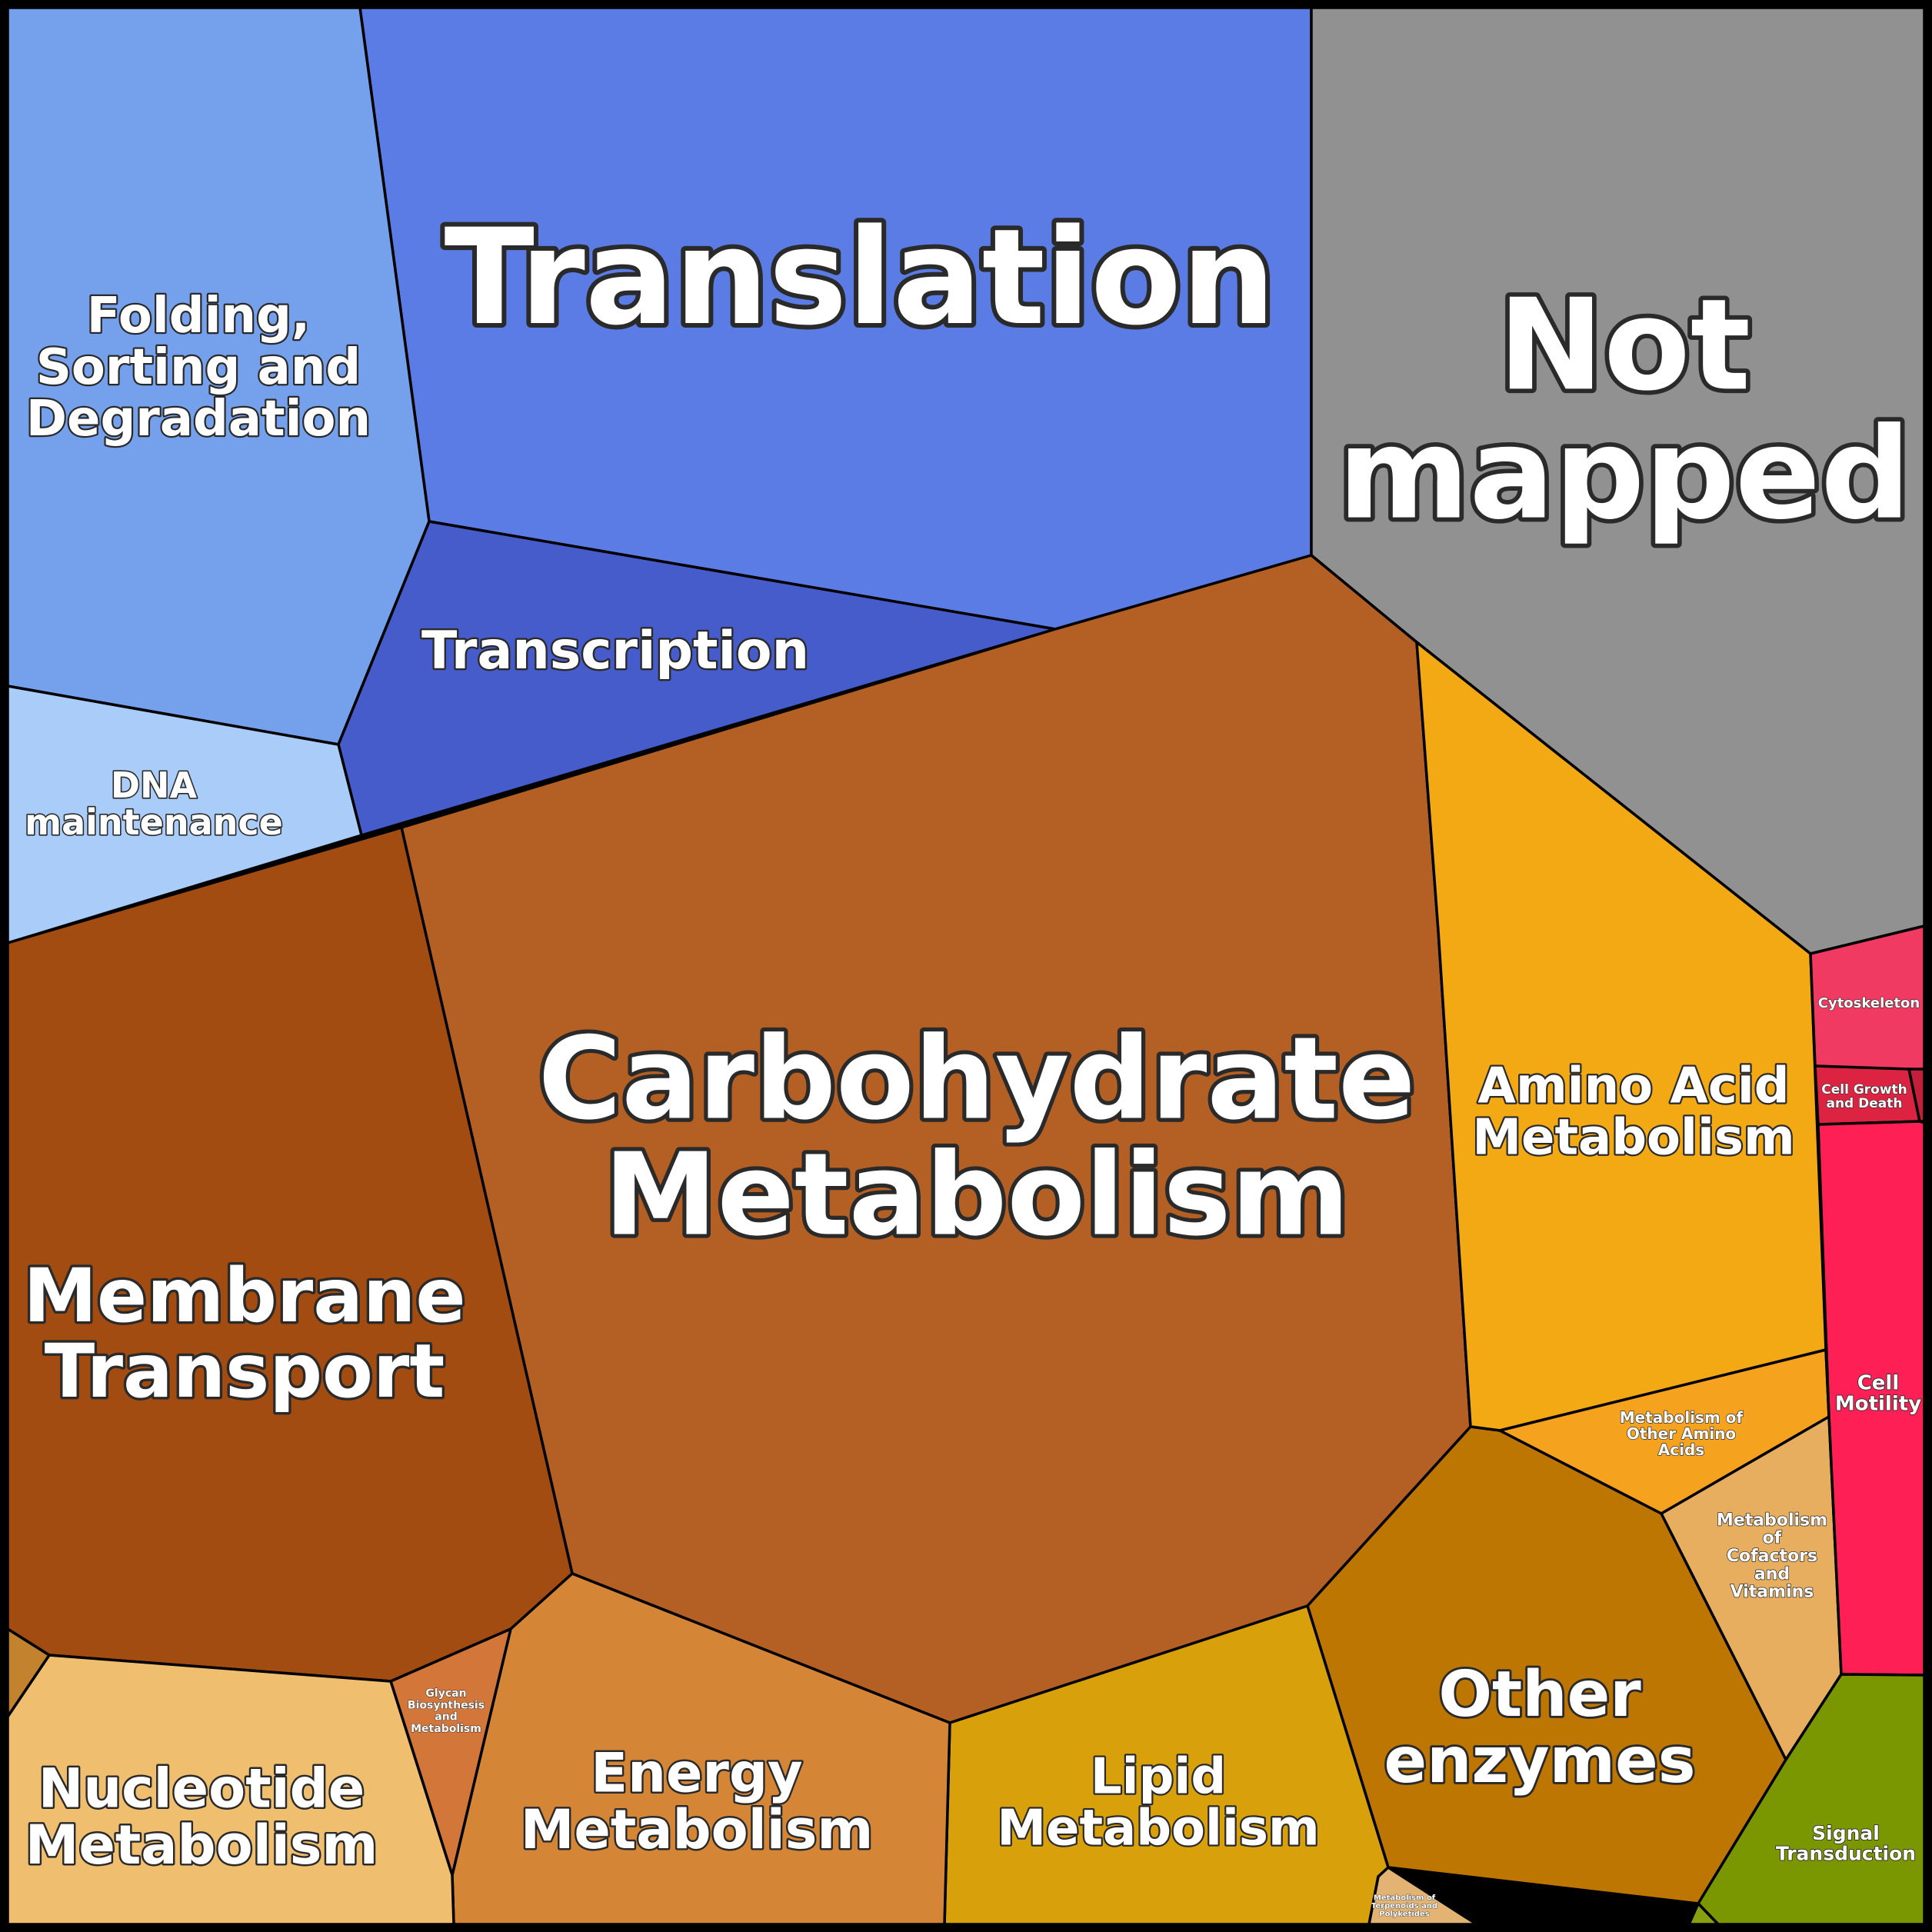 The image size is (1932, 1932). I want to click on cell-dna-maintenance, so click(184, 814).